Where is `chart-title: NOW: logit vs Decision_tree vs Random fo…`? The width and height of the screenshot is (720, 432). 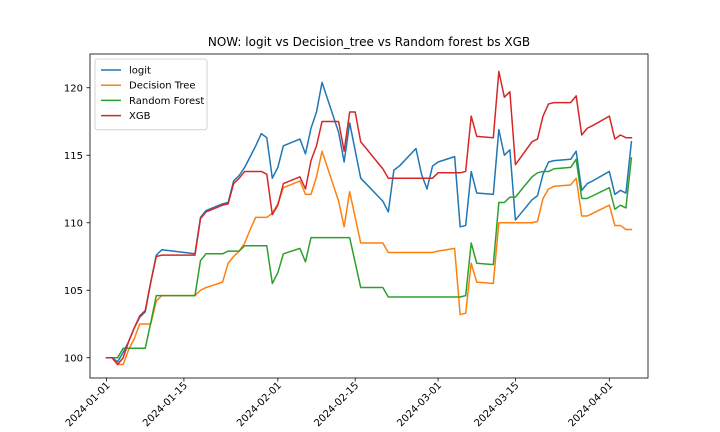 chart-title: NOW: logit vs Decision_tree vs Random fo… is located at coordinates (369, 42).